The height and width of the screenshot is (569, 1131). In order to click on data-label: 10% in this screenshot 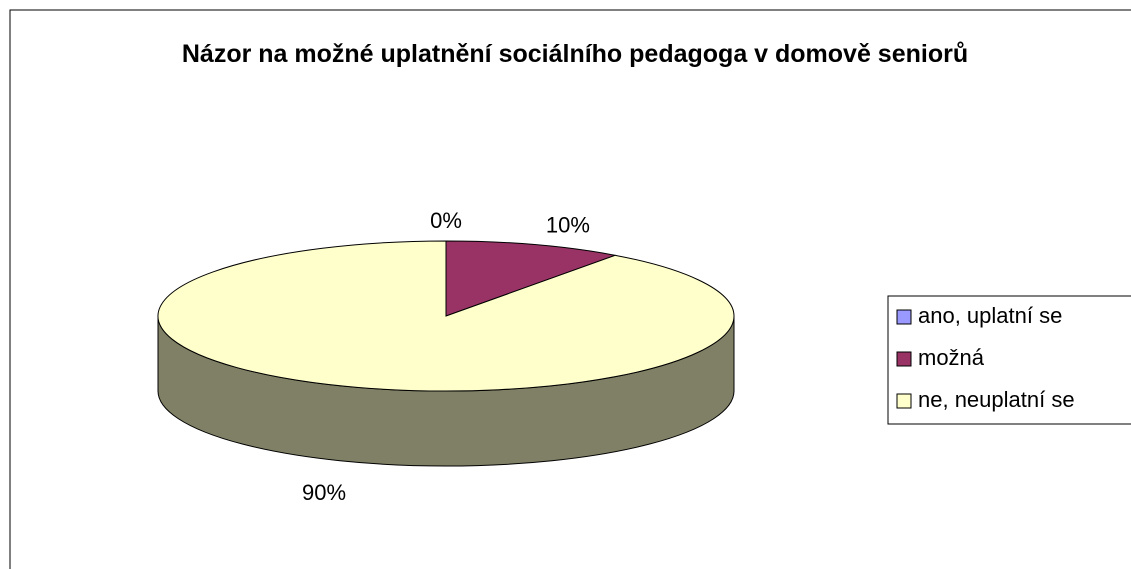, I will do `click(568, 225)`.